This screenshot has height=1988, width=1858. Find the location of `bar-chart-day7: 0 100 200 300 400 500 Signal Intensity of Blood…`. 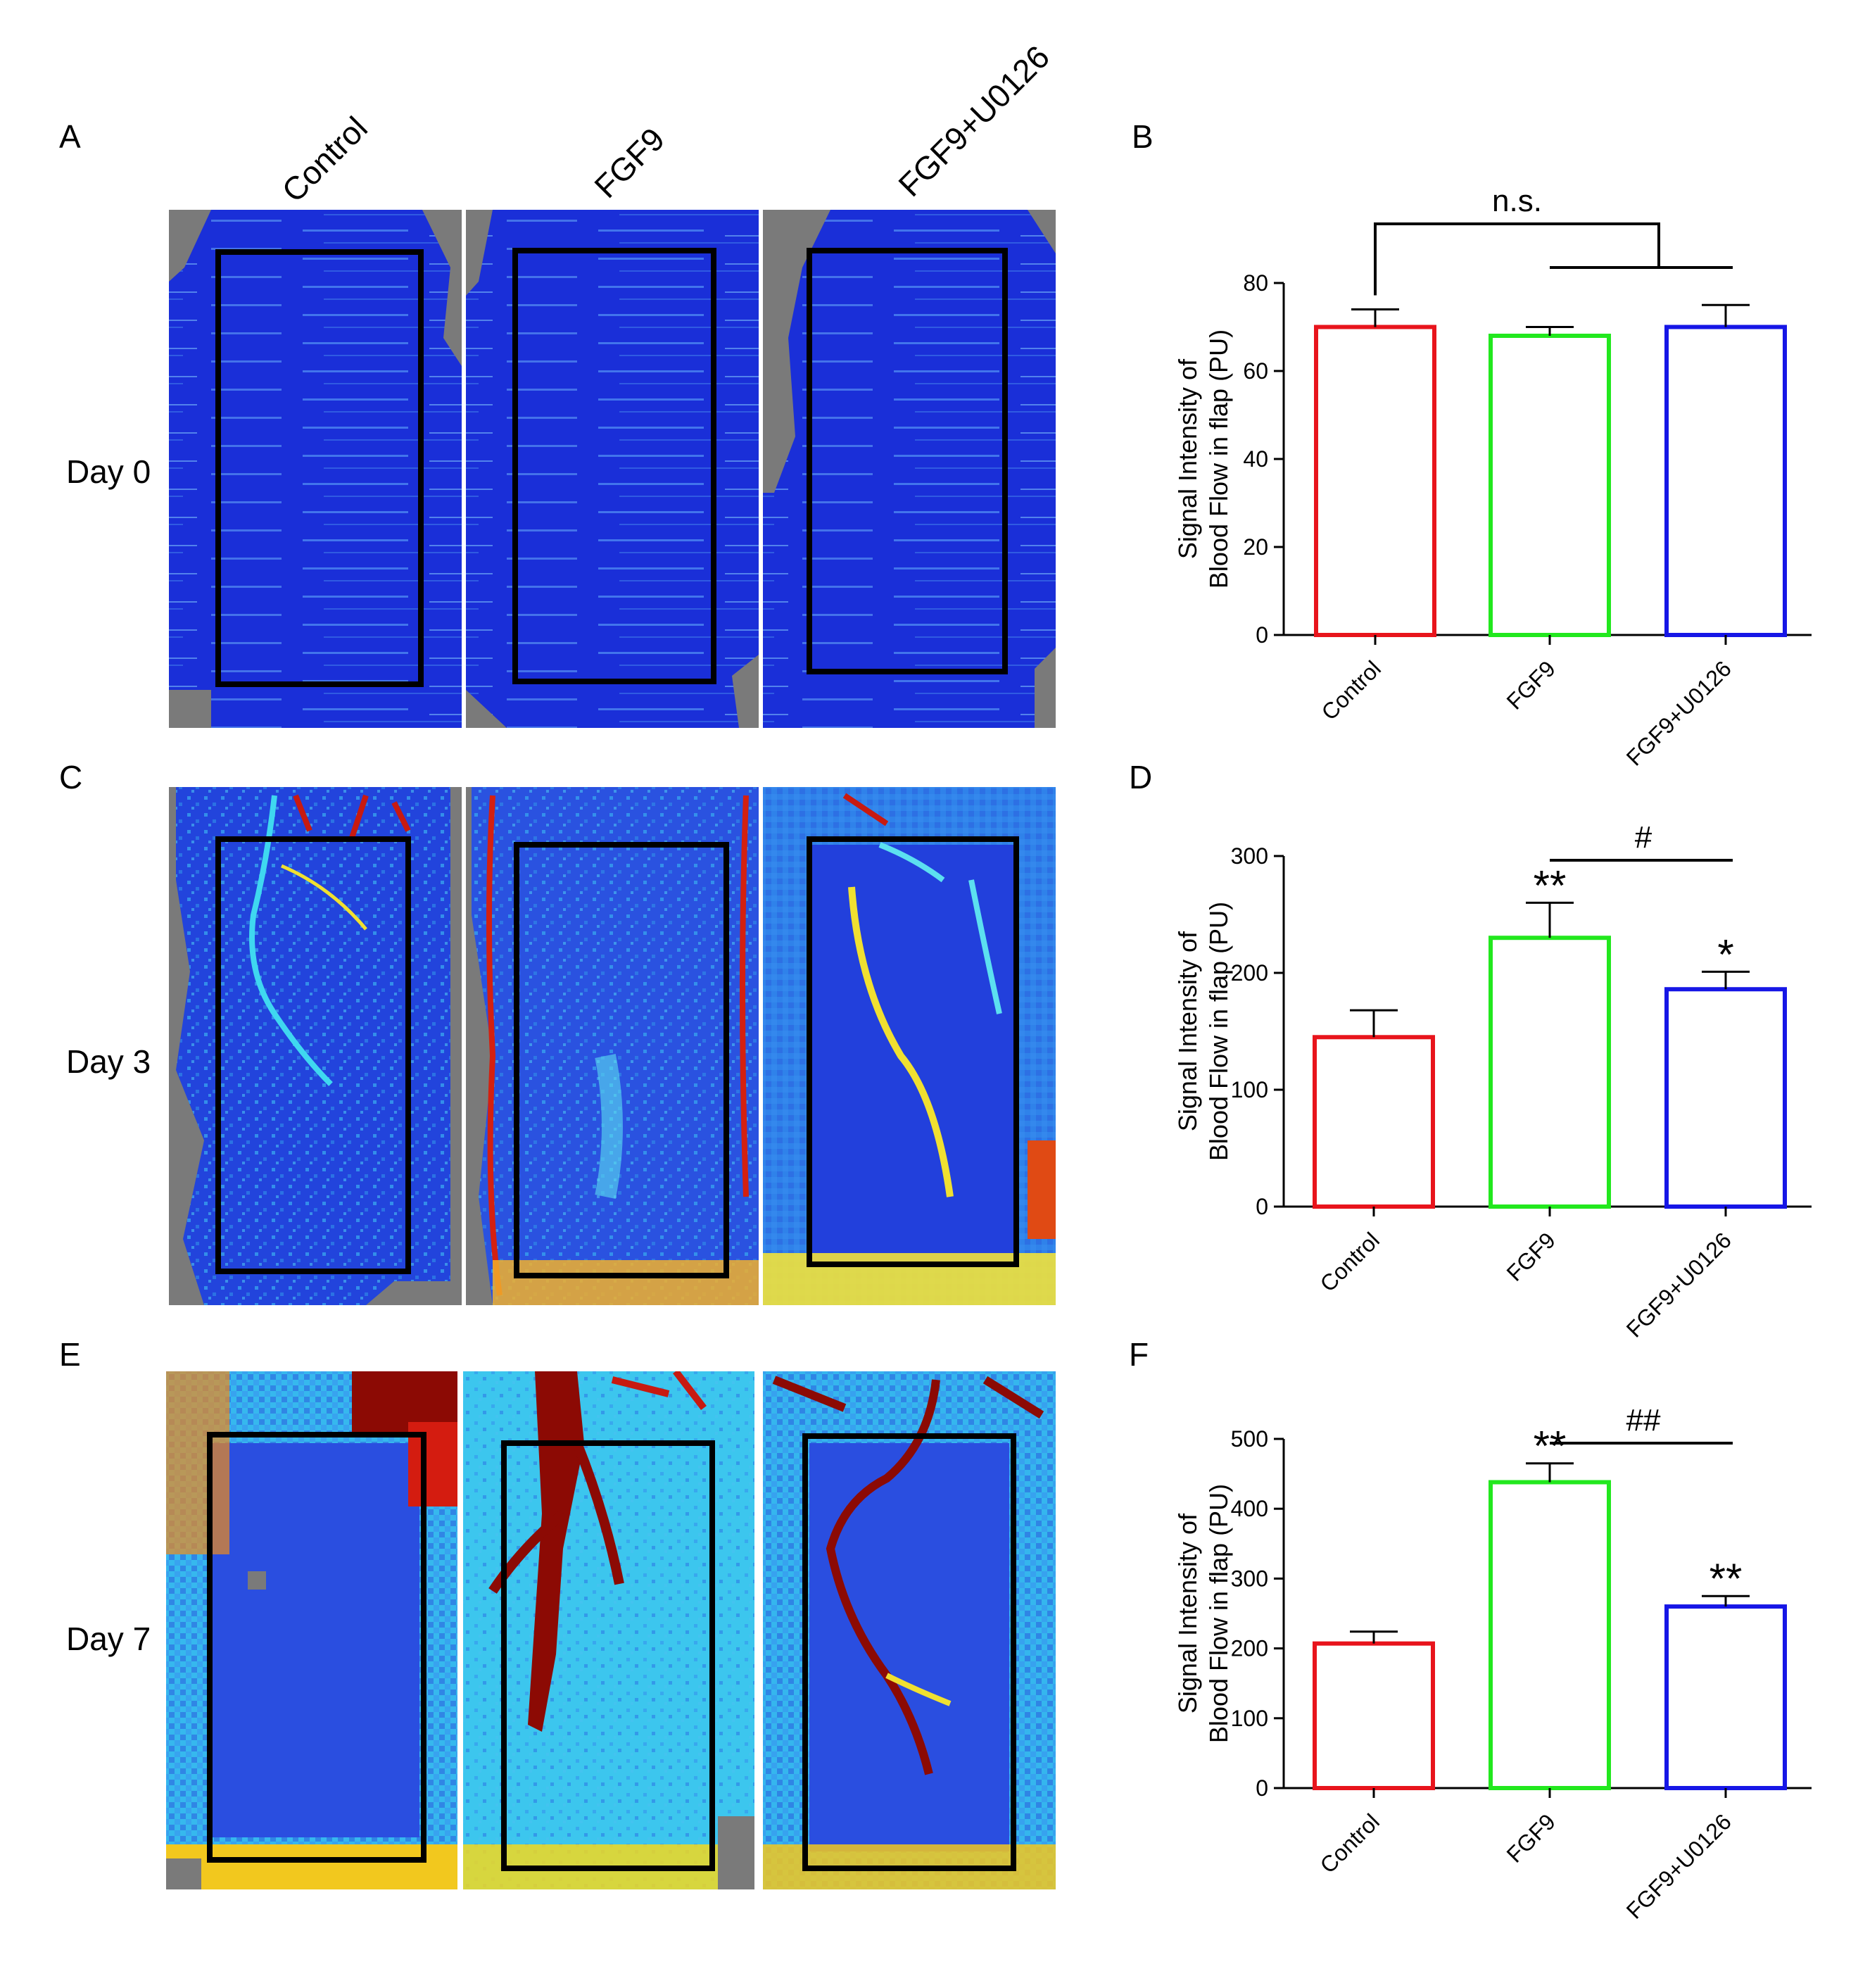

bar-chart-day7: 0 100 200 300 400 500 Signal Intensity of Blood… is located at coordinates (1492, 1663).